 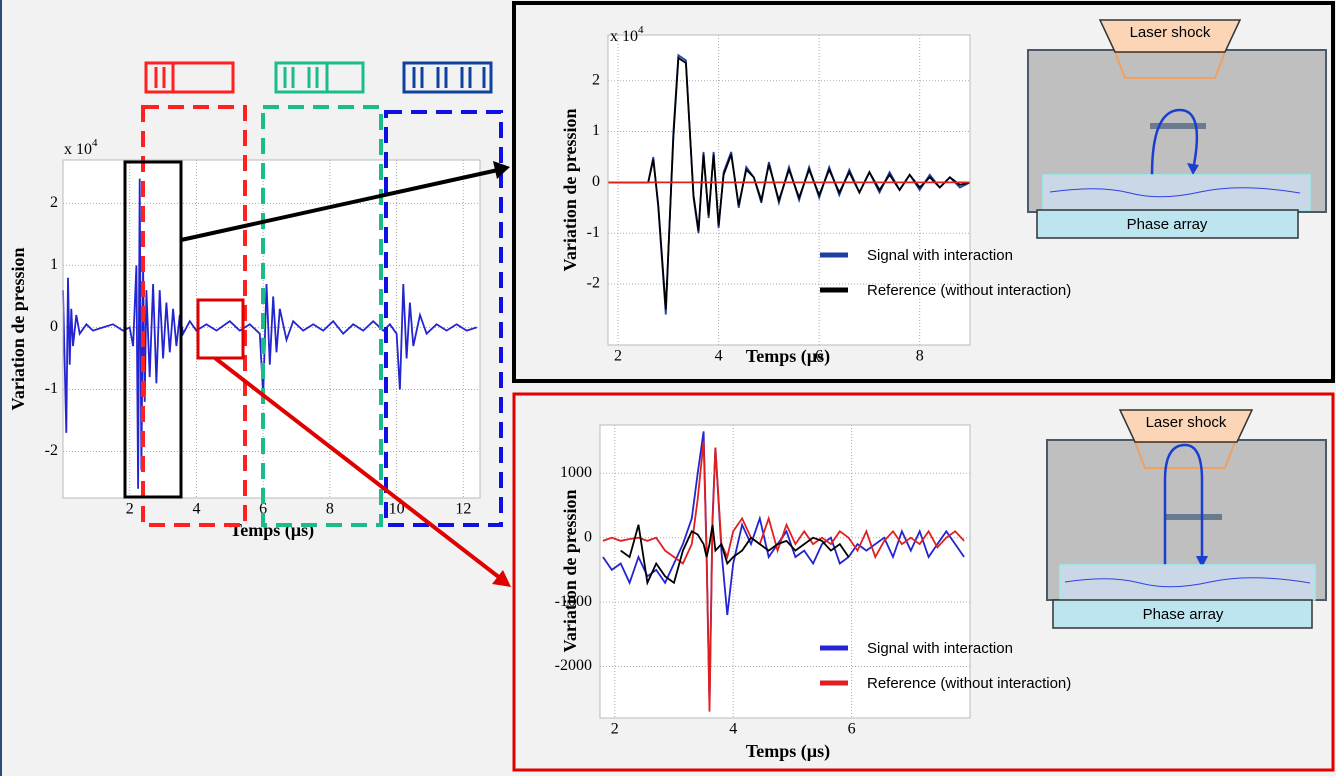 I want to click on region-green, so click(x=322, y=316).